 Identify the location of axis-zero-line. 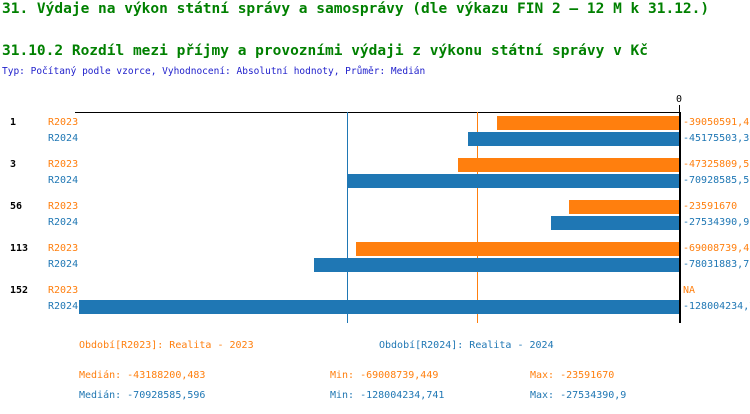
(680, 217).